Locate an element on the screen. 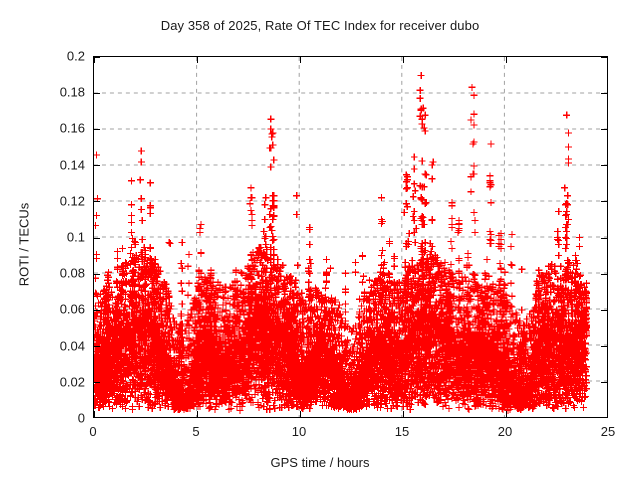 This screenshot has width=640, height=480. x-tick-label: 15 is located at coordinates (402, 431).